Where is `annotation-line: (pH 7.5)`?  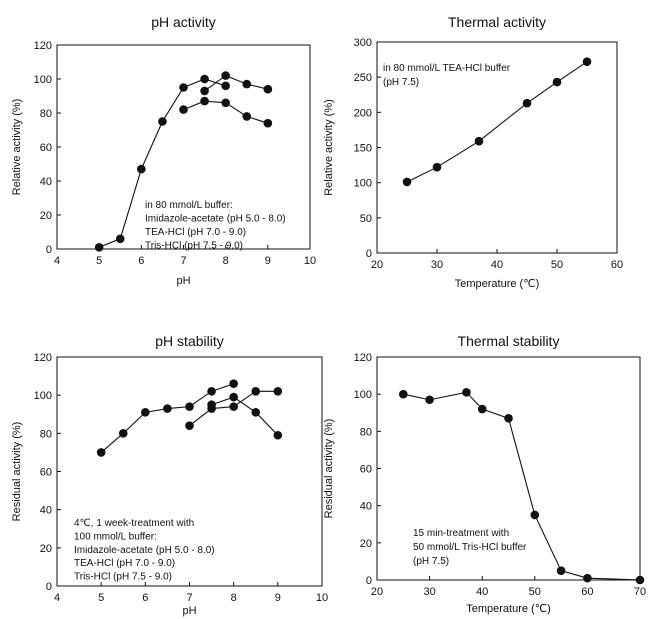 annotation-line: (pH 7.5) is located at coordinates (431, 561).